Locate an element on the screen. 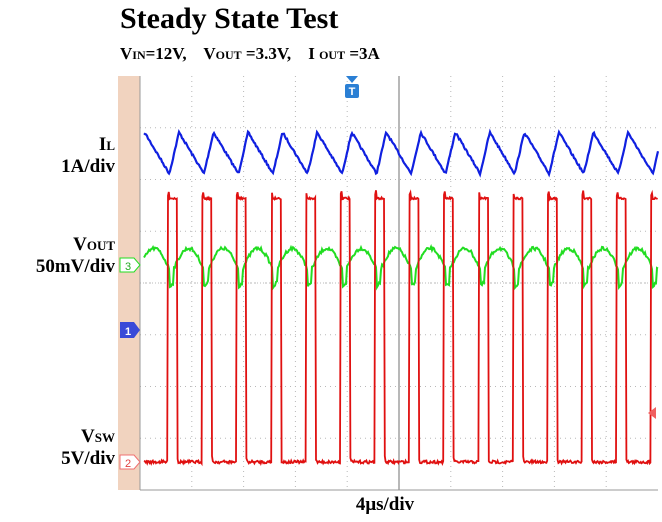  il-name: IL is located at coordinates (106, 144).